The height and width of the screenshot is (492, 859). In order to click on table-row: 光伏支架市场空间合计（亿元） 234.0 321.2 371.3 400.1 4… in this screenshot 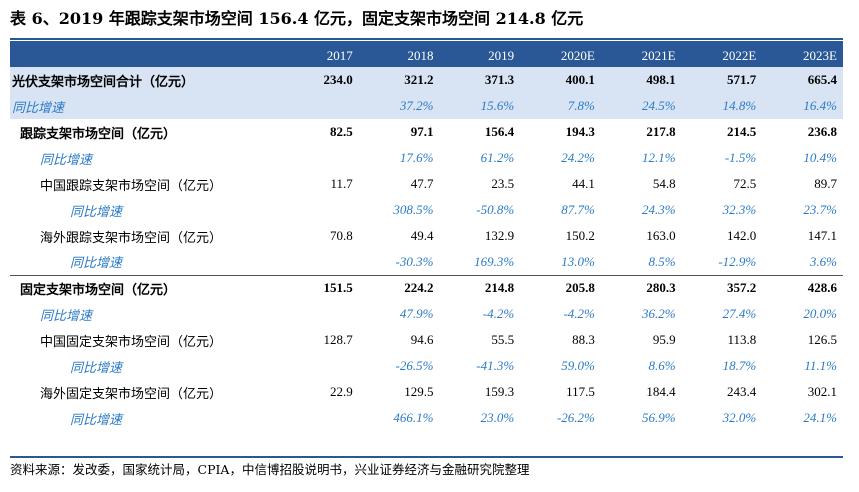, I will do `click(426, 80)`.